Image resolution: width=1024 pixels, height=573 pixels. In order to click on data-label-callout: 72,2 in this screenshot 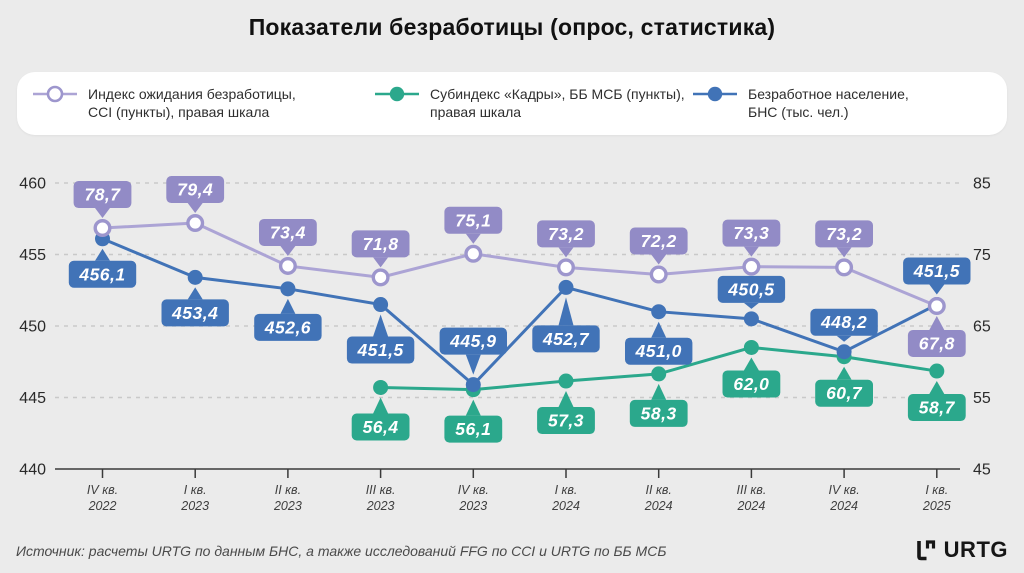, I will do `click(658, 246)`.